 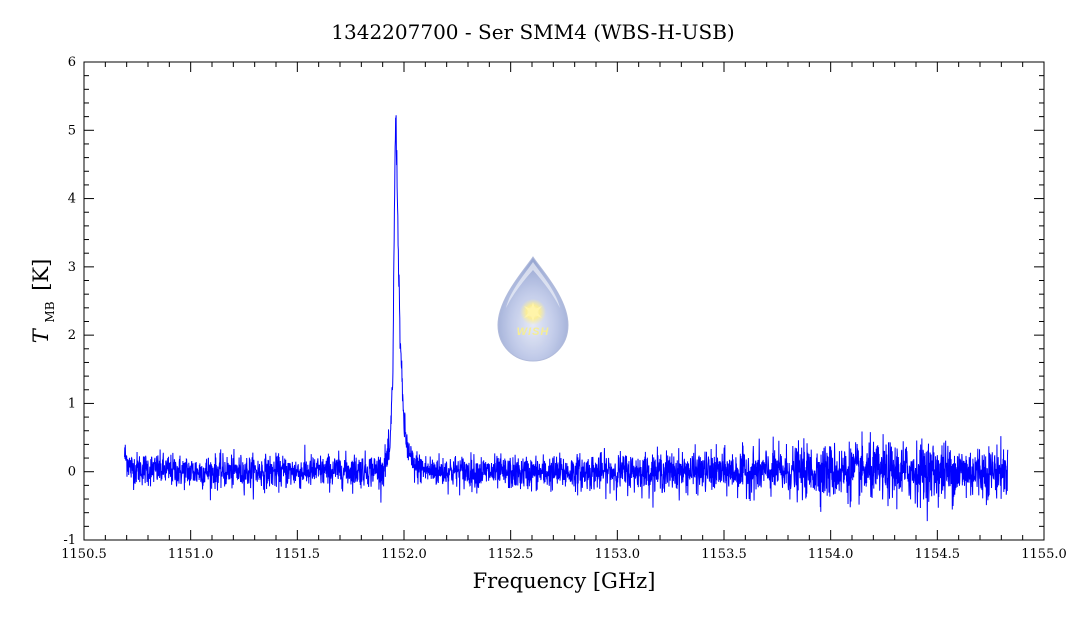 I want to click on x-tick-label: 1155.0, so click(x=1044, y=554).